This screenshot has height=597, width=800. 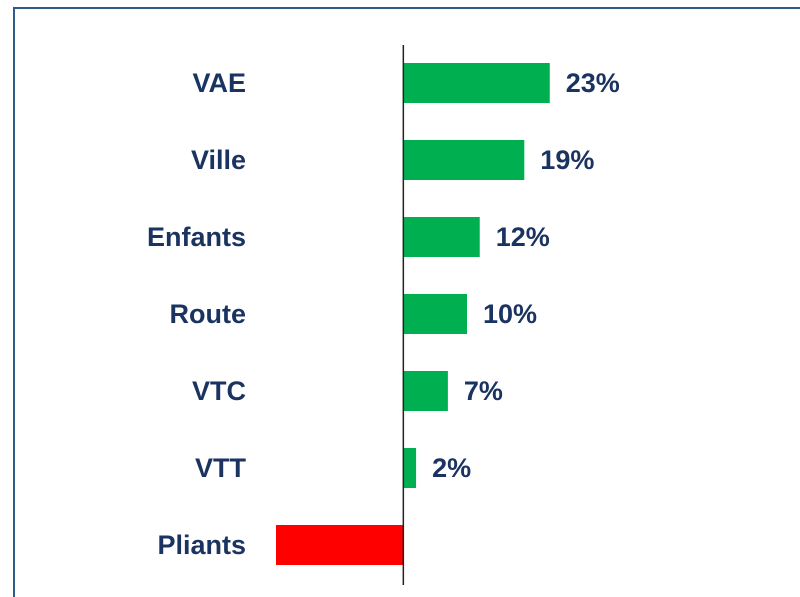 What do you see at coordinates (201, 545) in the screenshot?
I see `category-label: Pliants` at bounding box center [201, 545].